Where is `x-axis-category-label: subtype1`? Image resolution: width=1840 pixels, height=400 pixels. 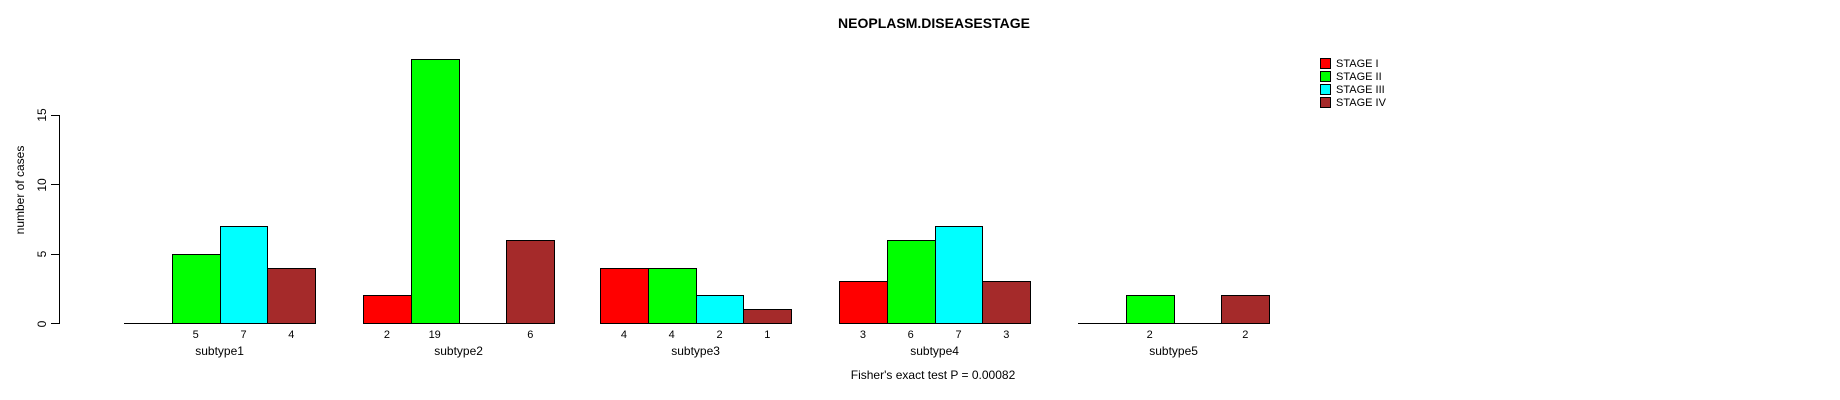
x-axis-category-label: subtype1 is located at coordinates (219, 351).